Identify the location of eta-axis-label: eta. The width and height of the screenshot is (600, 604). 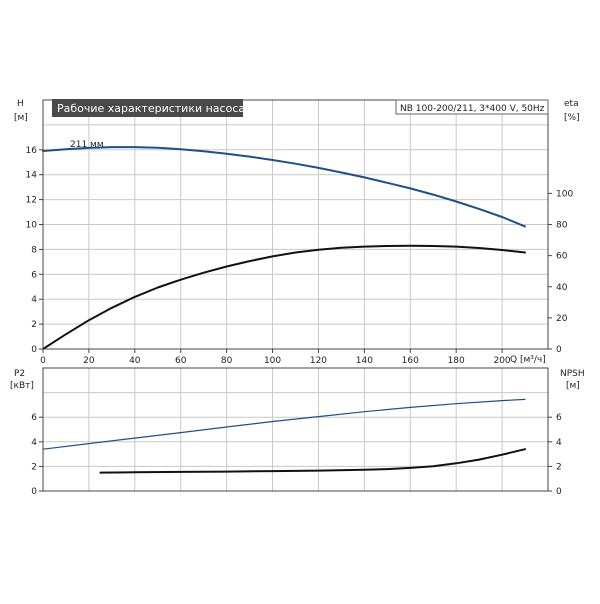
(571, 104).